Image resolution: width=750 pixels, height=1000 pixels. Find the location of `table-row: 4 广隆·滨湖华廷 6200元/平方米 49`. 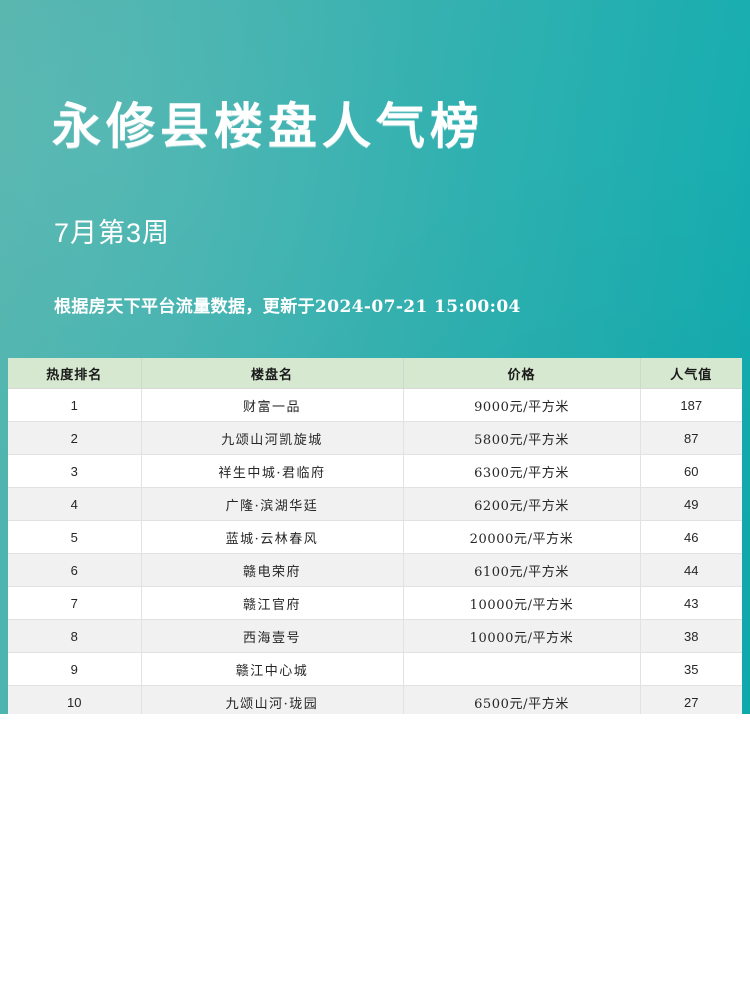

table-row: 4 广隆·滨湖华廷 6200元/平方米 49 is located at coordinates (375, 504).